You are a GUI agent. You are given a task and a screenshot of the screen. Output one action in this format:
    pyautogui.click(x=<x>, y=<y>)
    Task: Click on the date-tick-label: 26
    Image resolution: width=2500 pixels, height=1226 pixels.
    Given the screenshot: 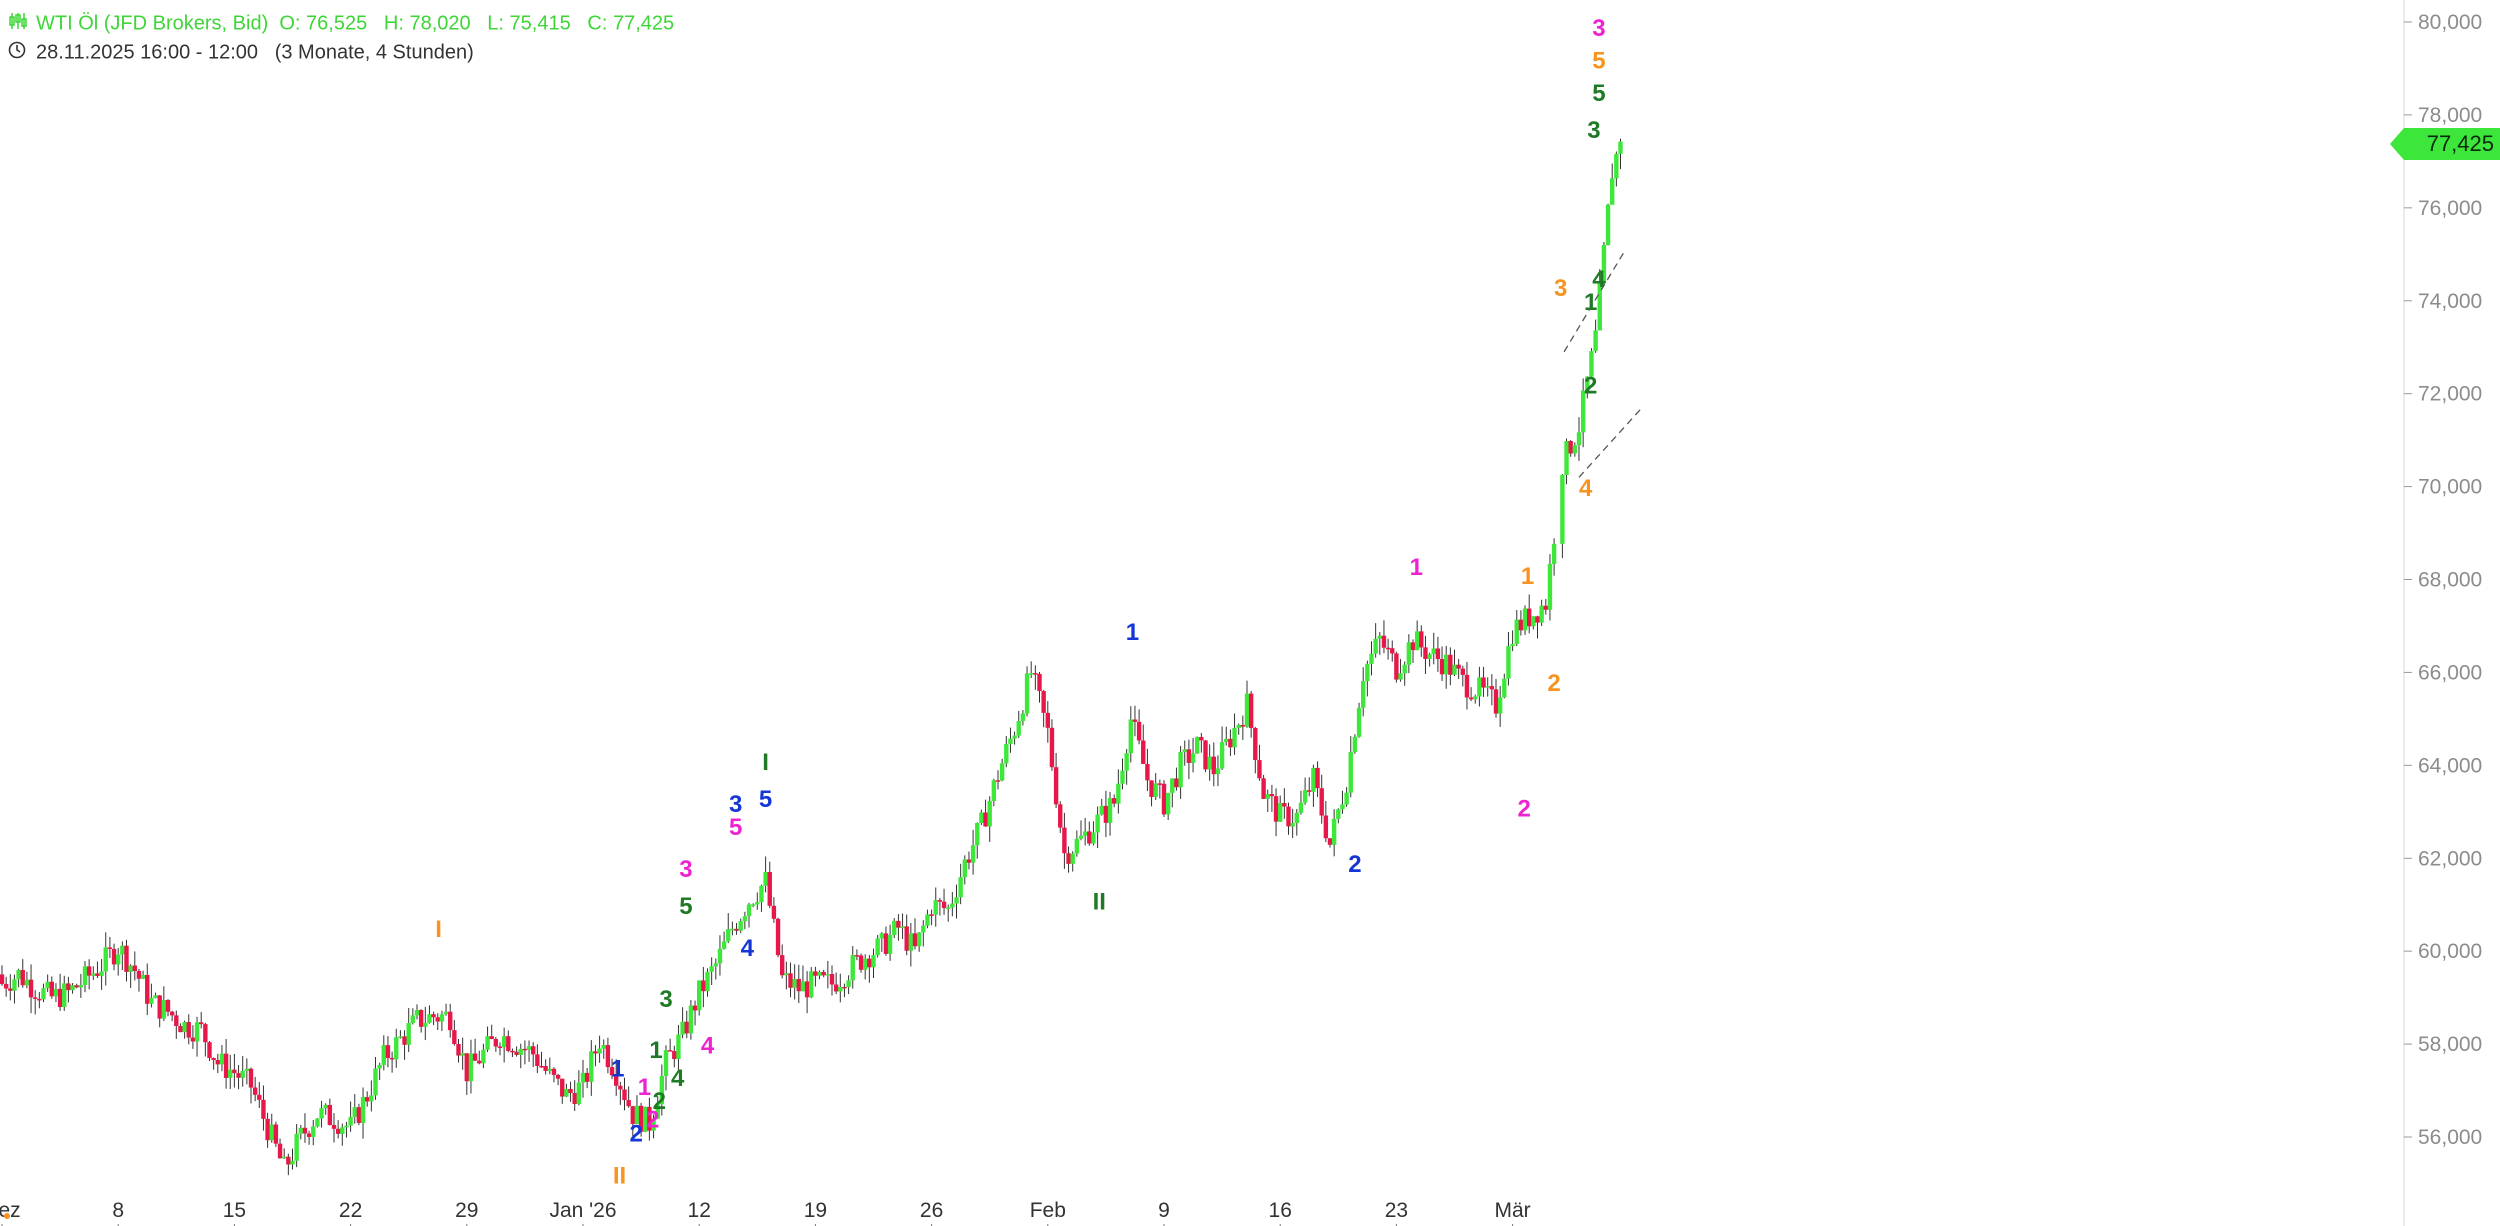 What is the action you would take?
    pyautogui.click(x=931, y=1210)
    